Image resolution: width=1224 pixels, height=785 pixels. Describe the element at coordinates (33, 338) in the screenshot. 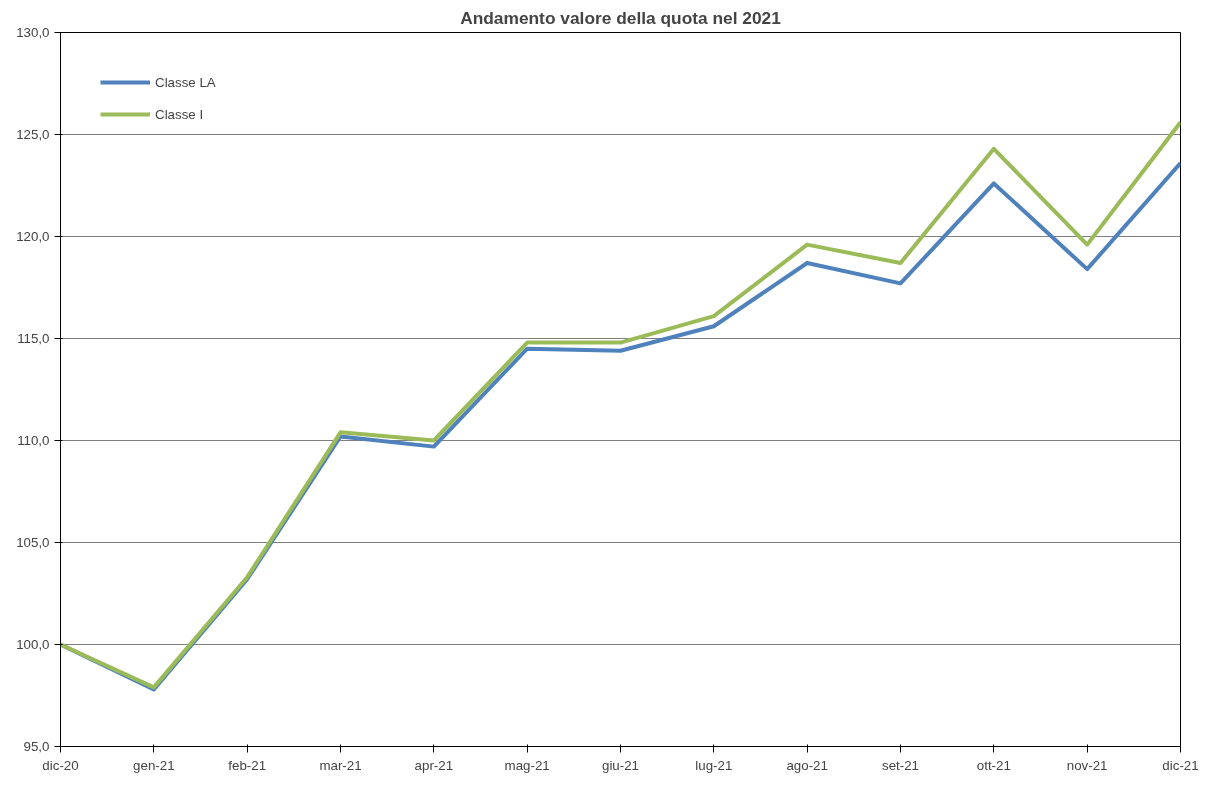

I see `y-tick-label: 115,0` at that location.